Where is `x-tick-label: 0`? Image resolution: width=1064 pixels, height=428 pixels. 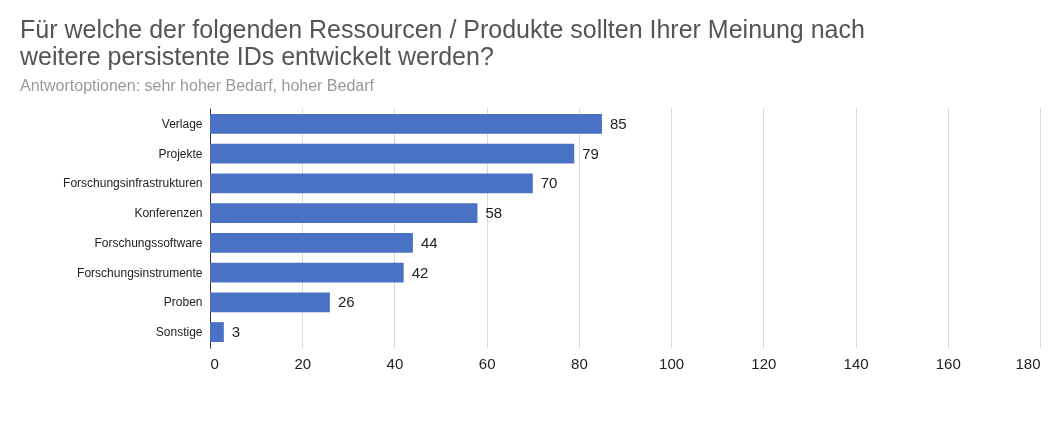 x-tick-label: 0 is located at coordinates (214, 363).